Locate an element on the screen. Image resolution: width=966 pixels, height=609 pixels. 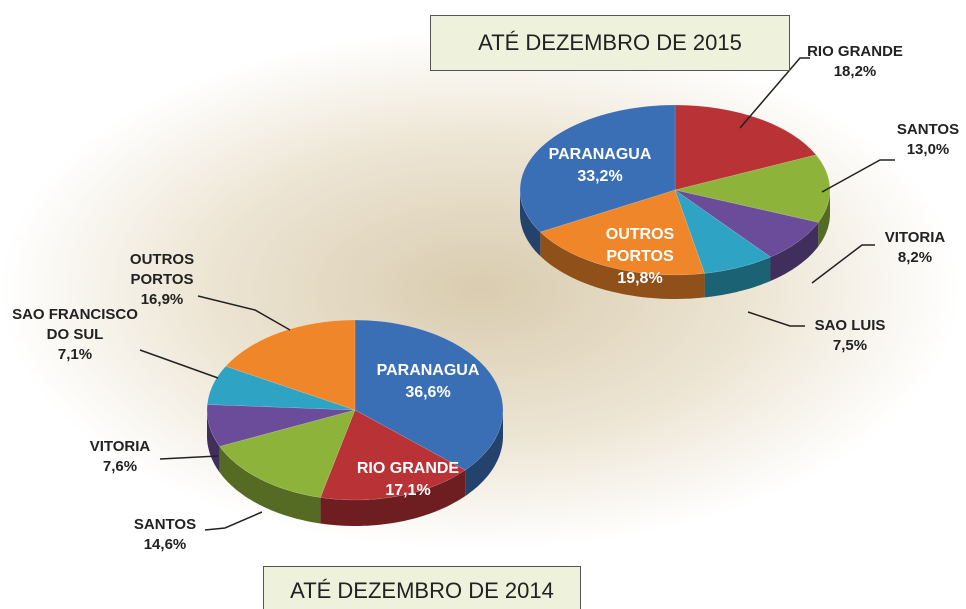
value-label: 8,2% is located at coordinates (915, 257).